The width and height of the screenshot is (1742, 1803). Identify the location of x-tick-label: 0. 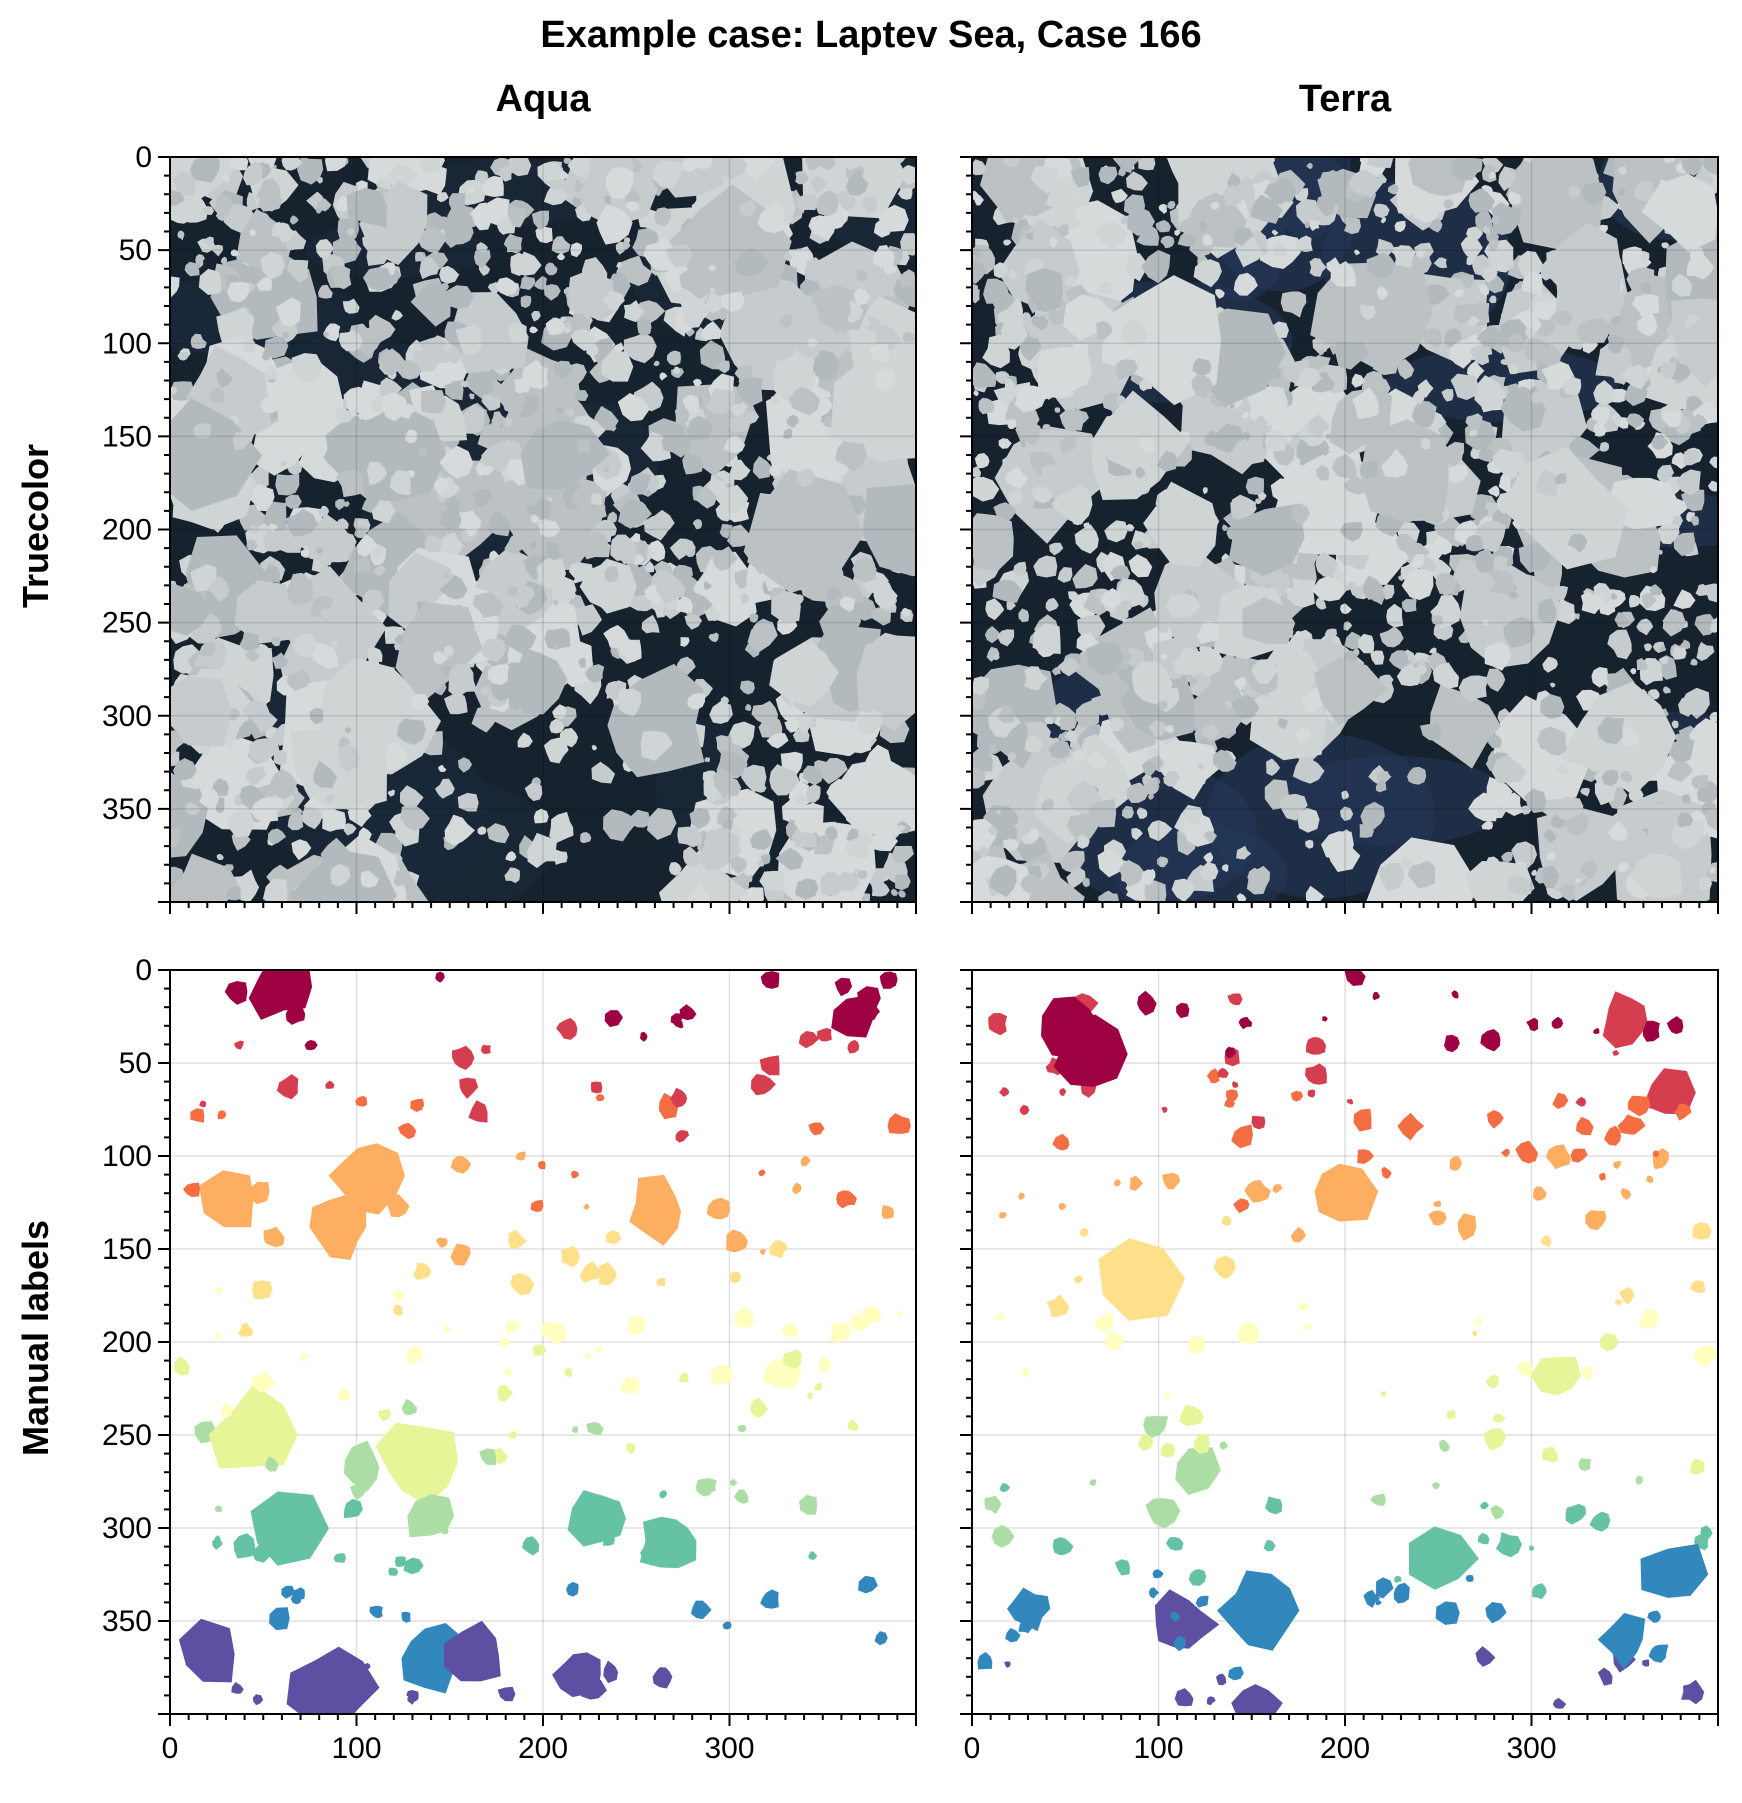
(170, 1748).